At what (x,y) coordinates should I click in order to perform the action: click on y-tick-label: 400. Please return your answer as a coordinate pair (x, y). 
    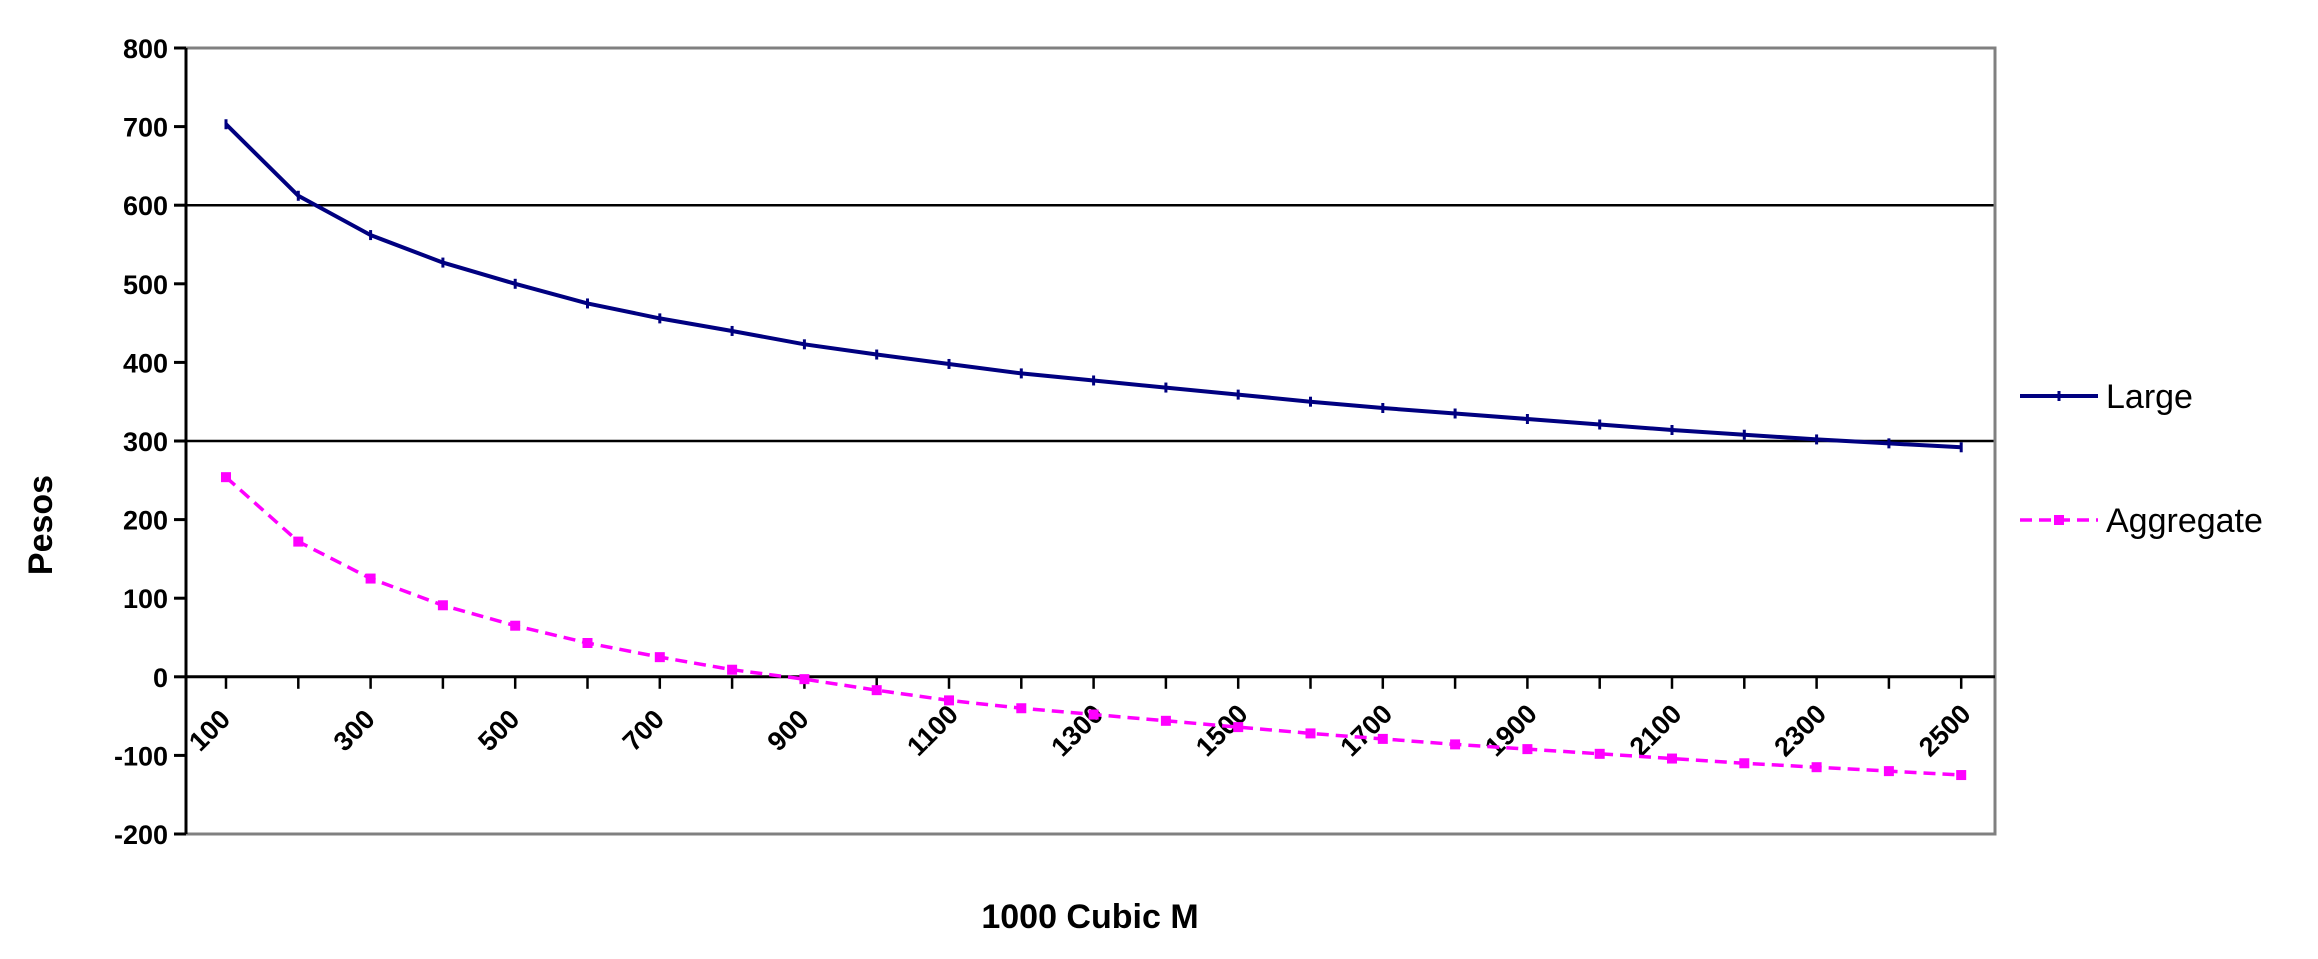
    Looking at the image, I should click on (145, 363).